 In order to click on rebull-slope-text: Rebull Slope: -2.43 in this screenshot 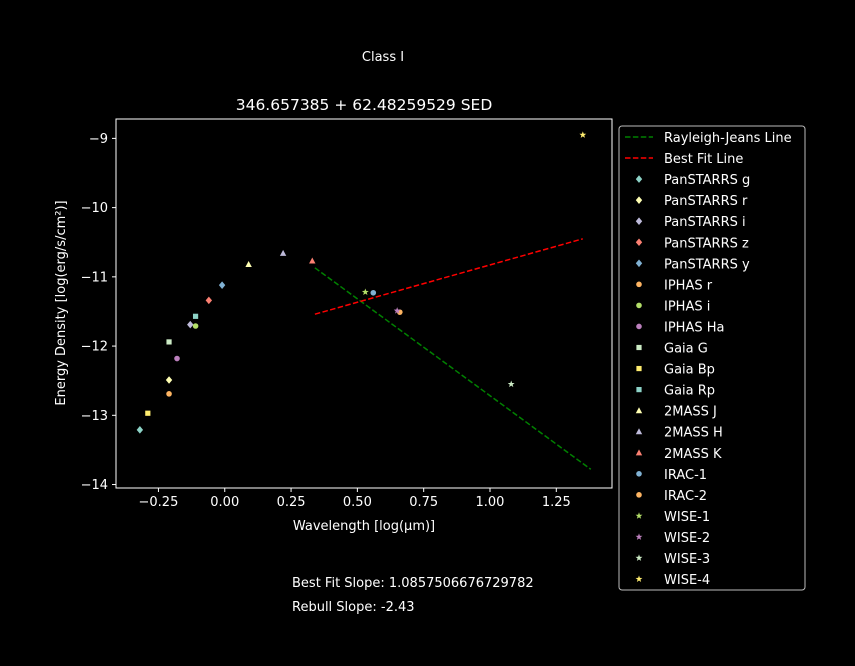, I will do `click(353, 607)`.